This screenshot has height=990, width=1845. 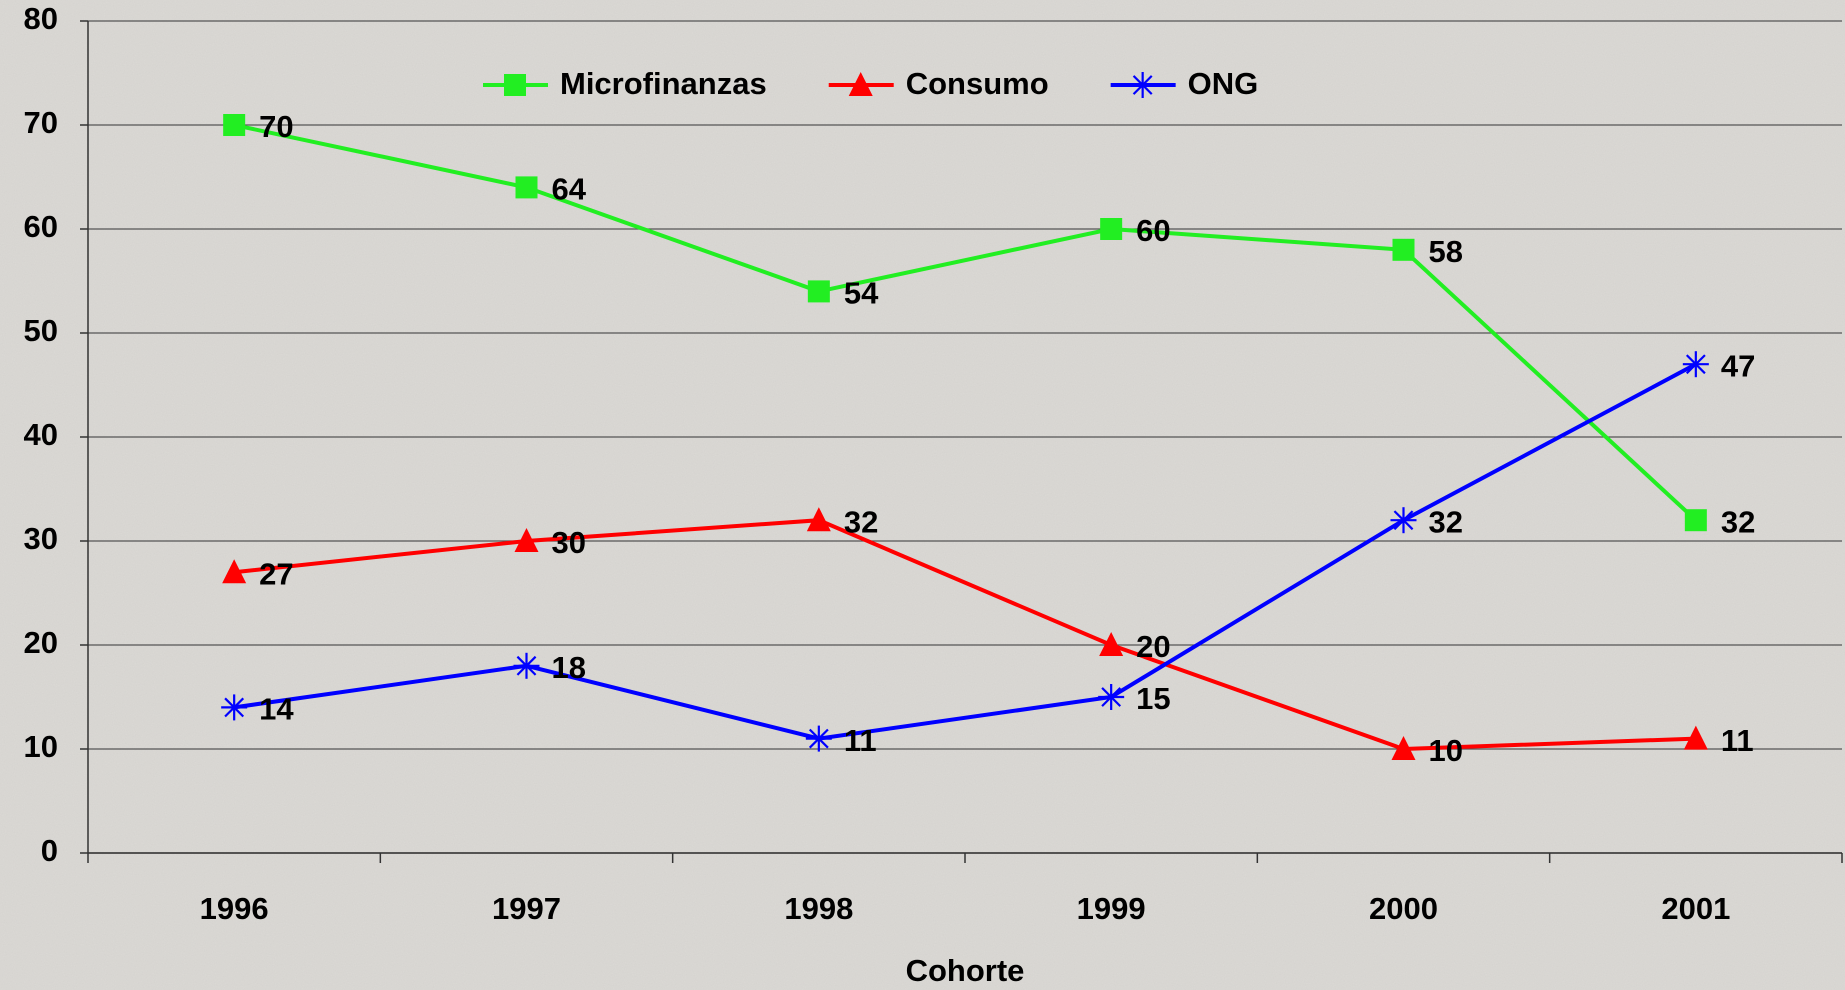 I want to click on y-tick-label: 20, so click(x=41, y=642).